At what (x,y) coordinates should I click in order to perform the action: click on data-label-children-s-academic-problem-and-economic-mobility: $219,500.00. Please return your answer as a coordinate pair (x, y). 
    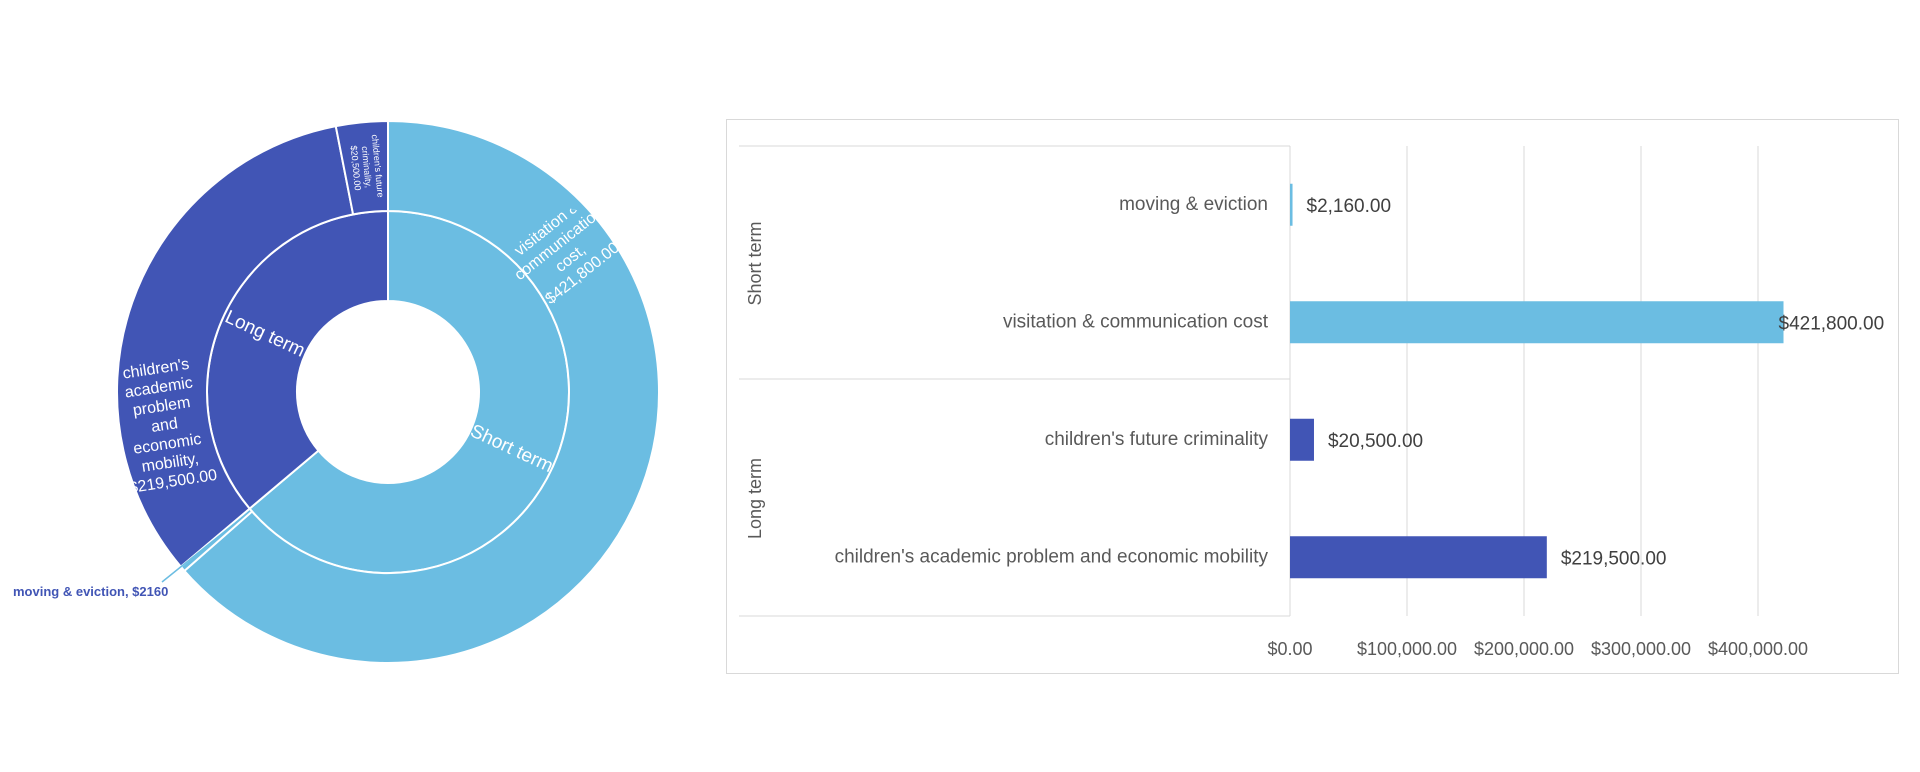
    Looking at the image, I should click on (1614, 558).